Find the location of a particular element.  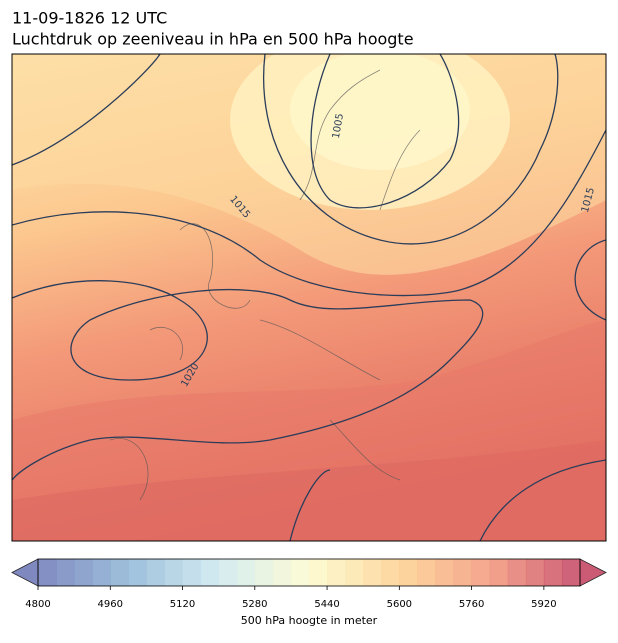

isobar-label: 1005 is located at coordinates (338, 126).